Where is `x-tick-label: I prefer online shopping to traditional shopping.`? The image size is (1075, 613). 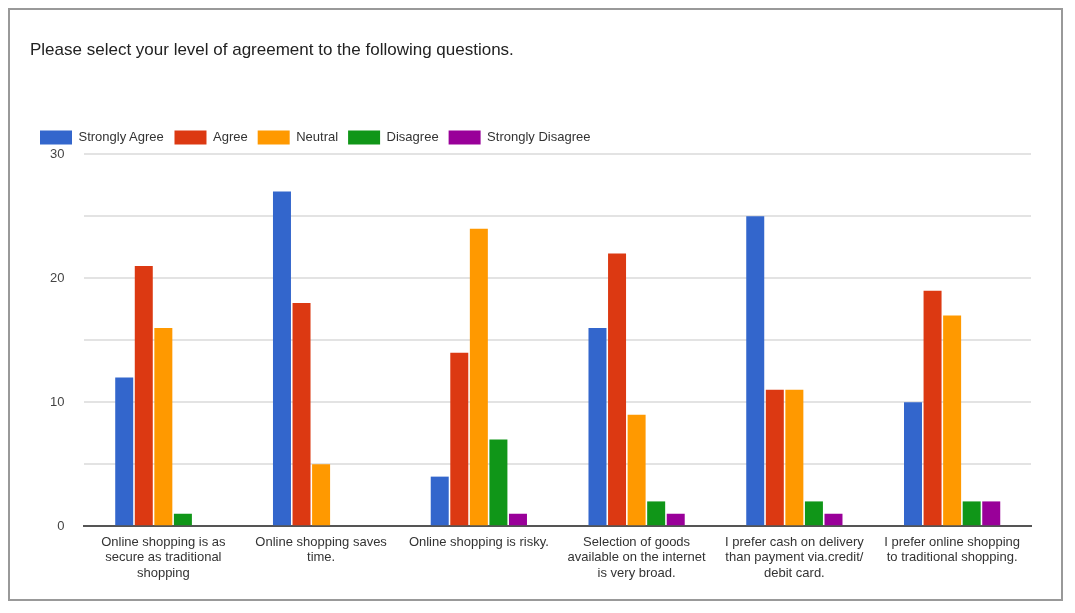 x-tick-label: I prefer online shopping to traditional shopping. is located at coordinates (952, 549).